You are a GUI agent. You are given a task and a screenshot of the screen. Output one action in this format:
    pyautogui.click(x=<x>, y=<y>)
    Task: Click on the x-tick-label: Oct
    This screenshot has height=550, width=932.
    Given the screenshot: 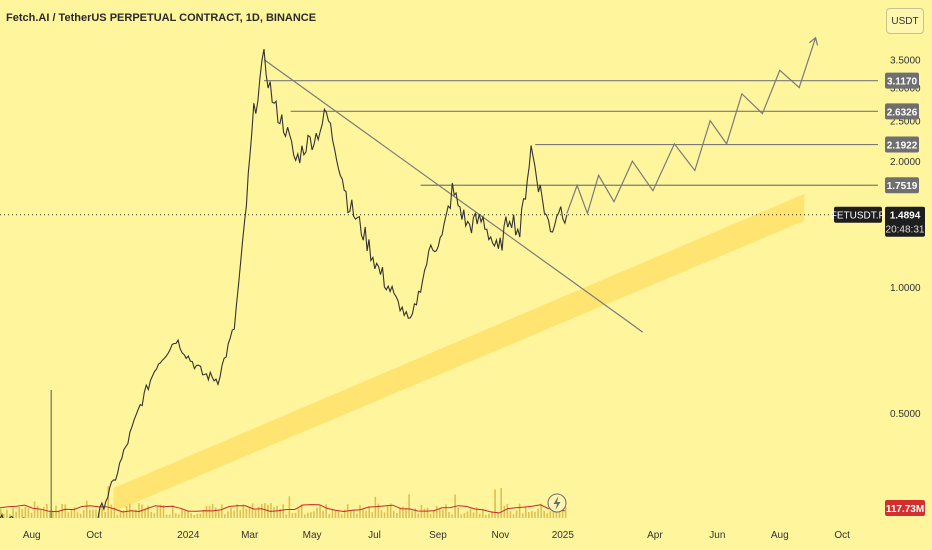 What is the action you would take?
    pyautogui.click(x=94, y=535)
    